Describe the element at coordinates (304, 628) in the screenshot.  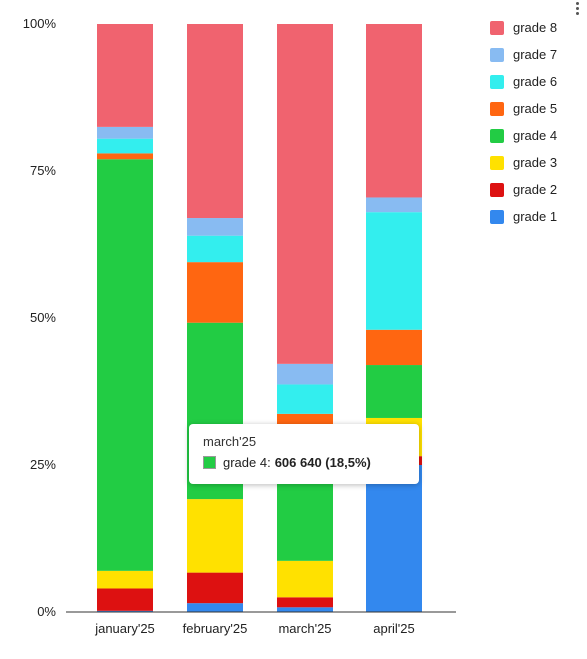
I see `x-category-label: march'25` at that location.